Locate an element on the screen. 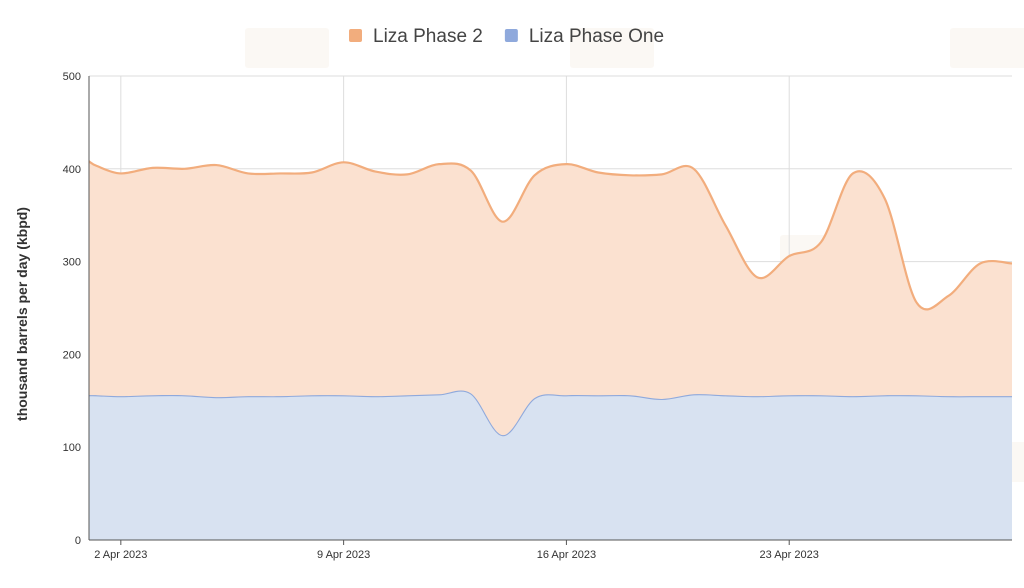 The height and width of the screenshot is (588, 1024). legend-item-liza-phase-one: Liza Phase One is located at coordinates (584, 36).